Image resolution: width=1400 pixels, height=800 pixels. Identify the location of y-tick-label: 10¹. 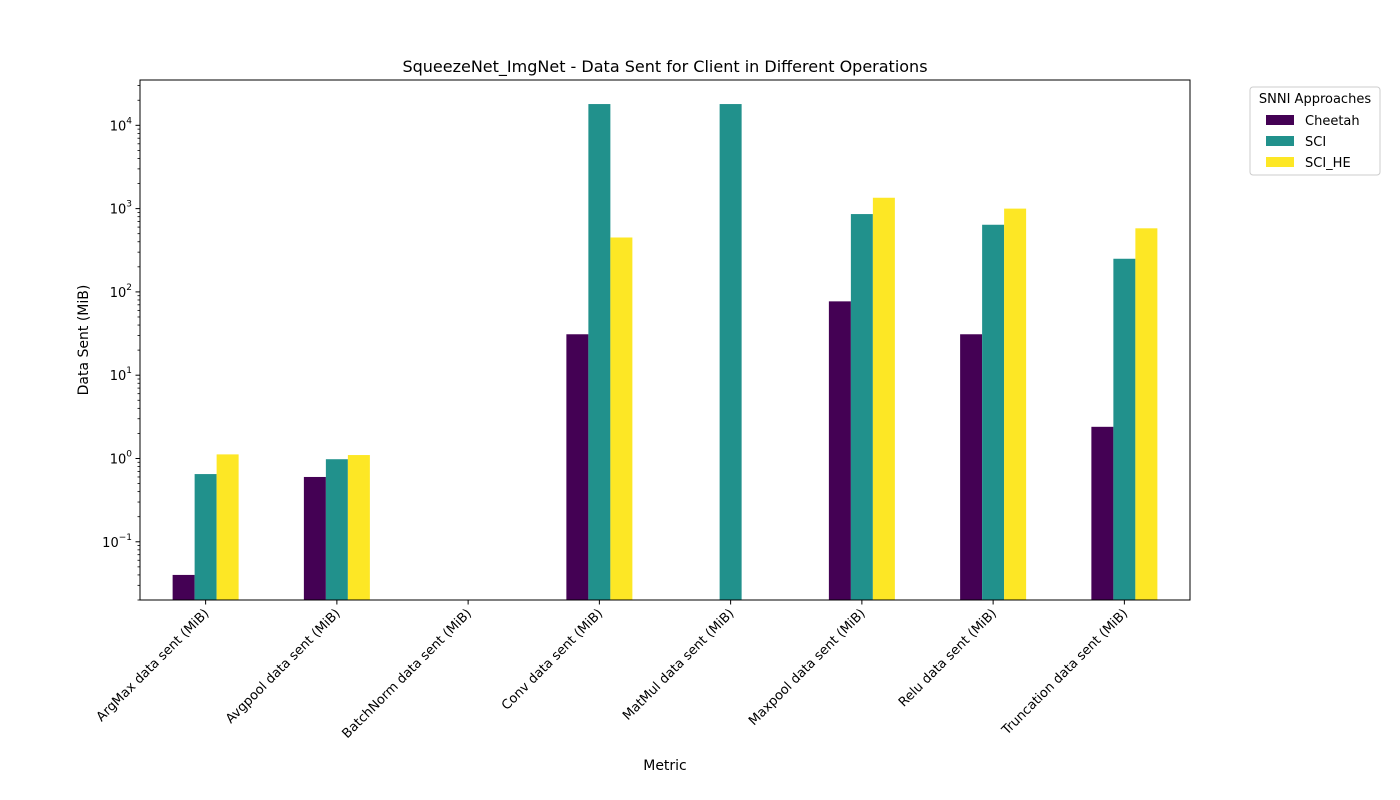
(121, 375).